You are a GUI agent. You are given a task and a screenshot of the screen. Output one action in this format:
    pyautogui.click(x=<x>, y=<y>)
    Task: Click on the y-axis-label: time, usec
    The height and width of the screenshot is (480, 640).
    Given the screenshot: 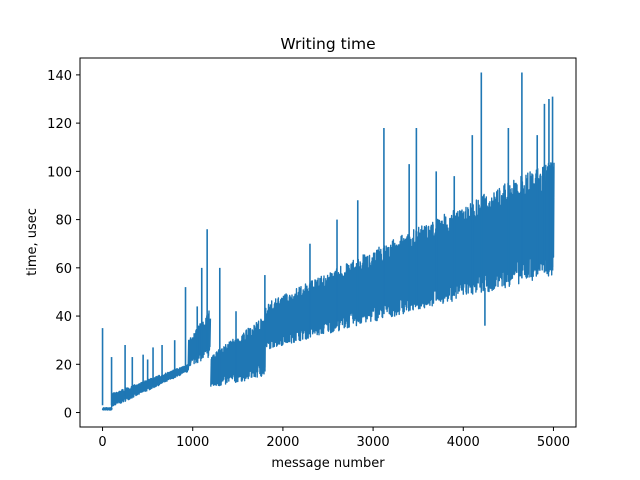 What is the action you would take?
    pyautogui.click(x=32, y=242)
    